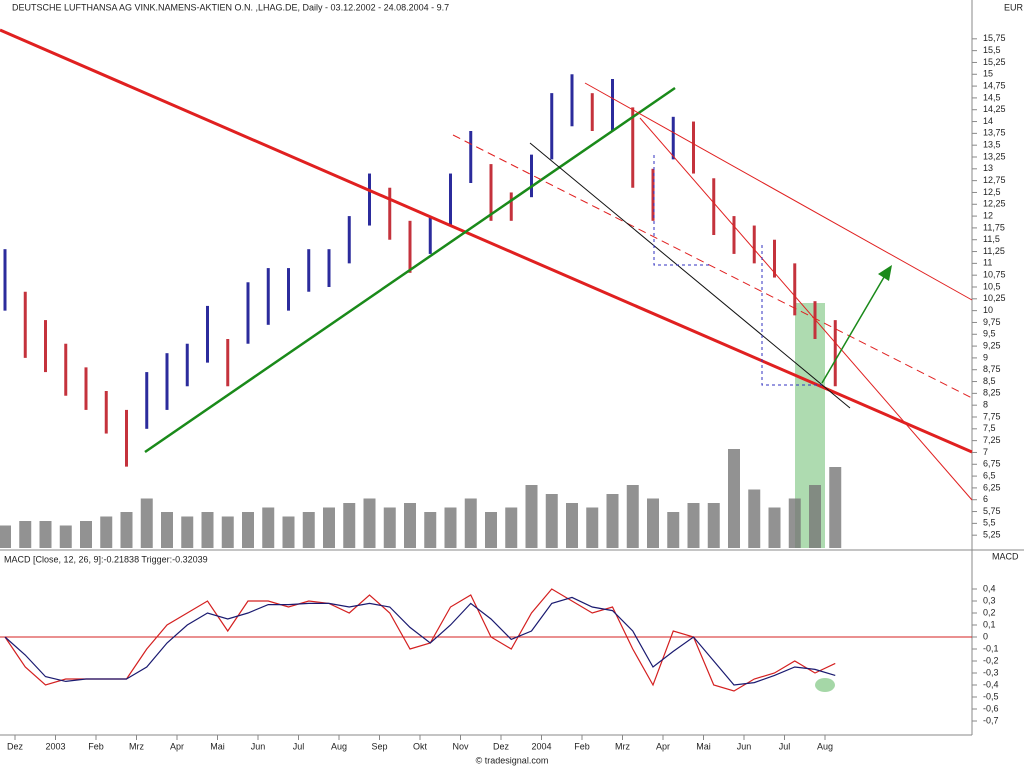  Describe the element at coordinates (989, 523) in the screenshot. I see `y-tick-label: 5,5` at that location.